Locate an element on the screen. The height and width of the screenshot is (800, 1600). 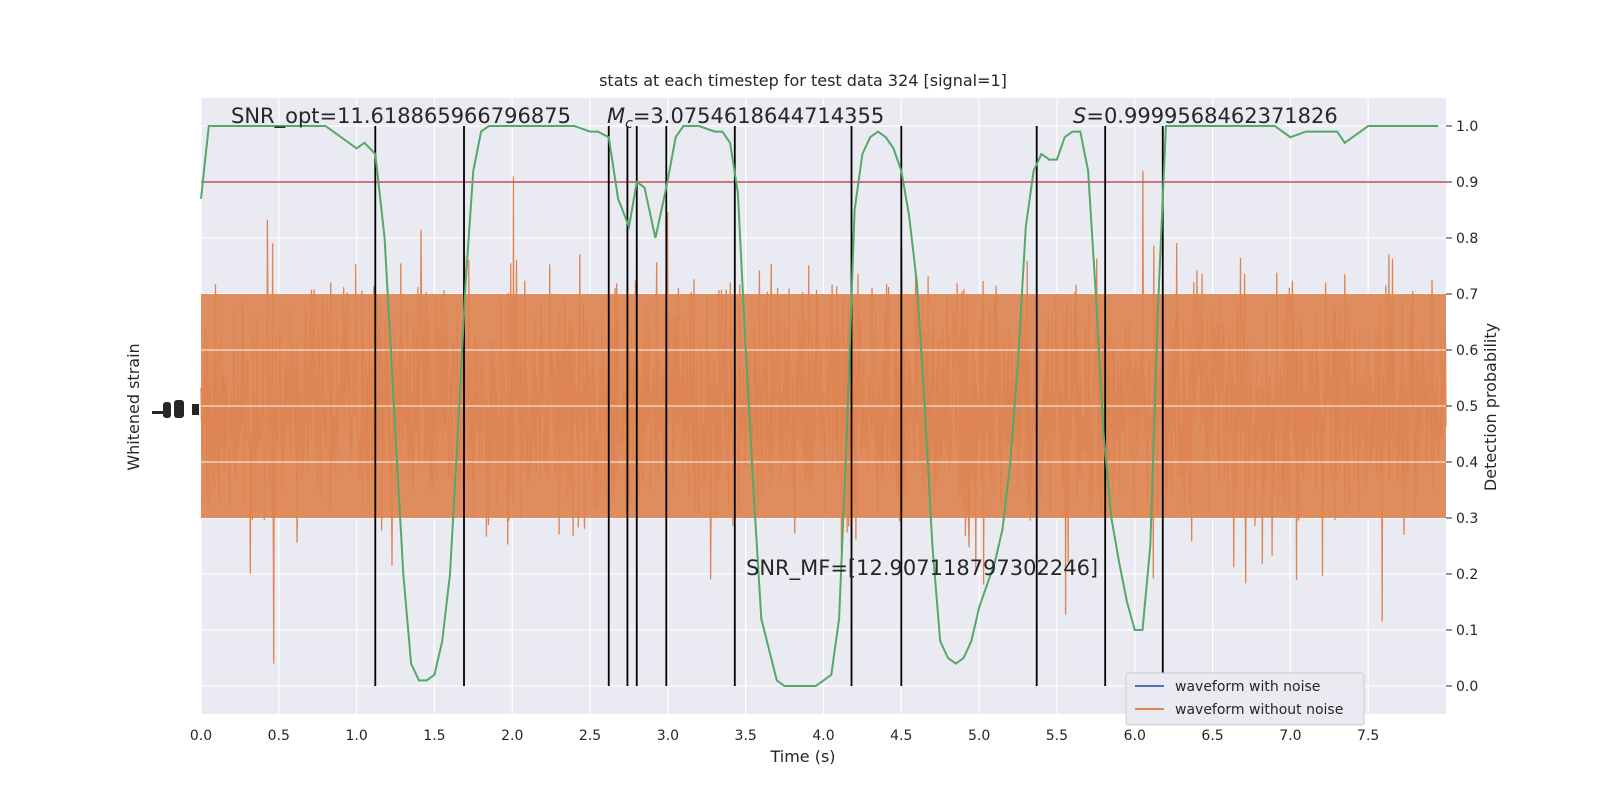
x-tick-label: 0.5 is located at coordinates (279, 736).